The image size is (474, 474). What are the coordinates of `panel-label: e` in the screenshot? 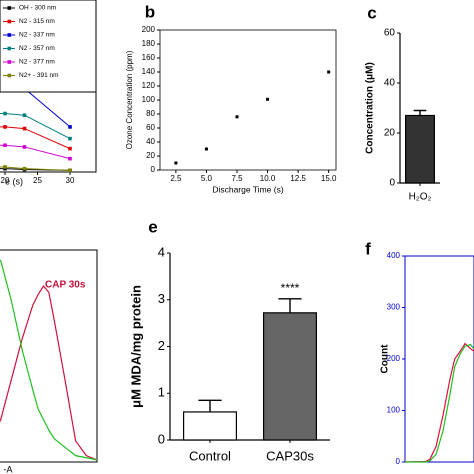 It's located at (152, 226).